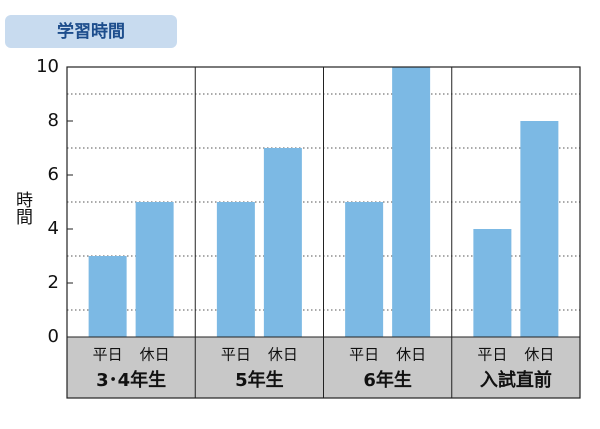 This screenshot has height=429, width=600. What do you see at coordinates (387, 380) in the screenshot?
I see `x-tick-label: 6年生` at bounding box center [387, 380].